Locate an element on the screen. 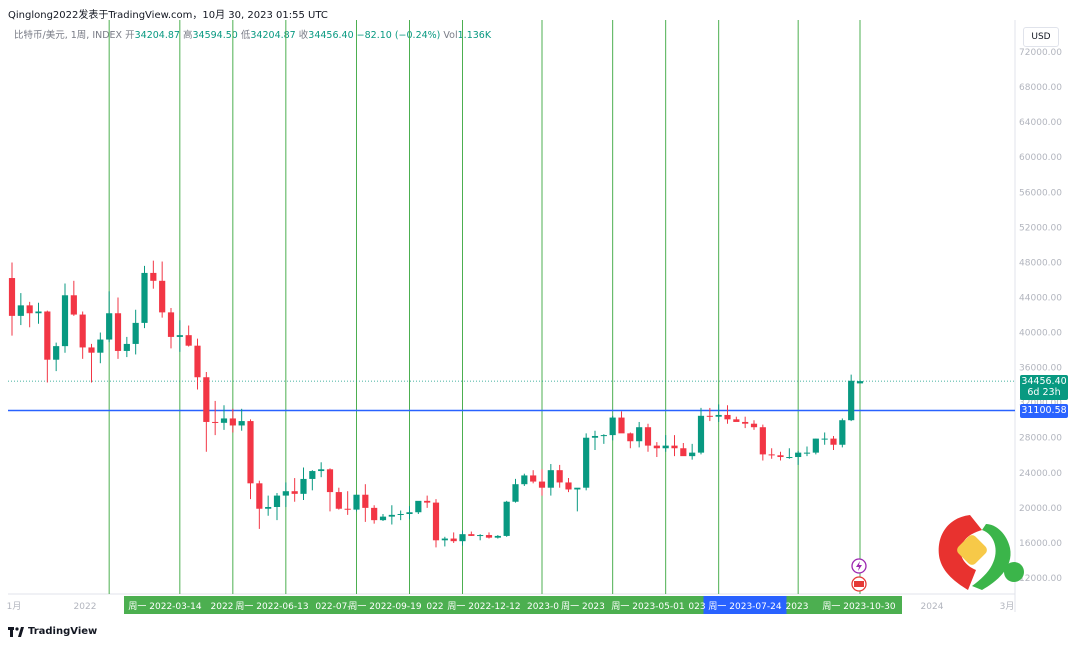 The image size is (1080, 646). x-tick-label: 周一 2023 is located at coordinates (583, 606).